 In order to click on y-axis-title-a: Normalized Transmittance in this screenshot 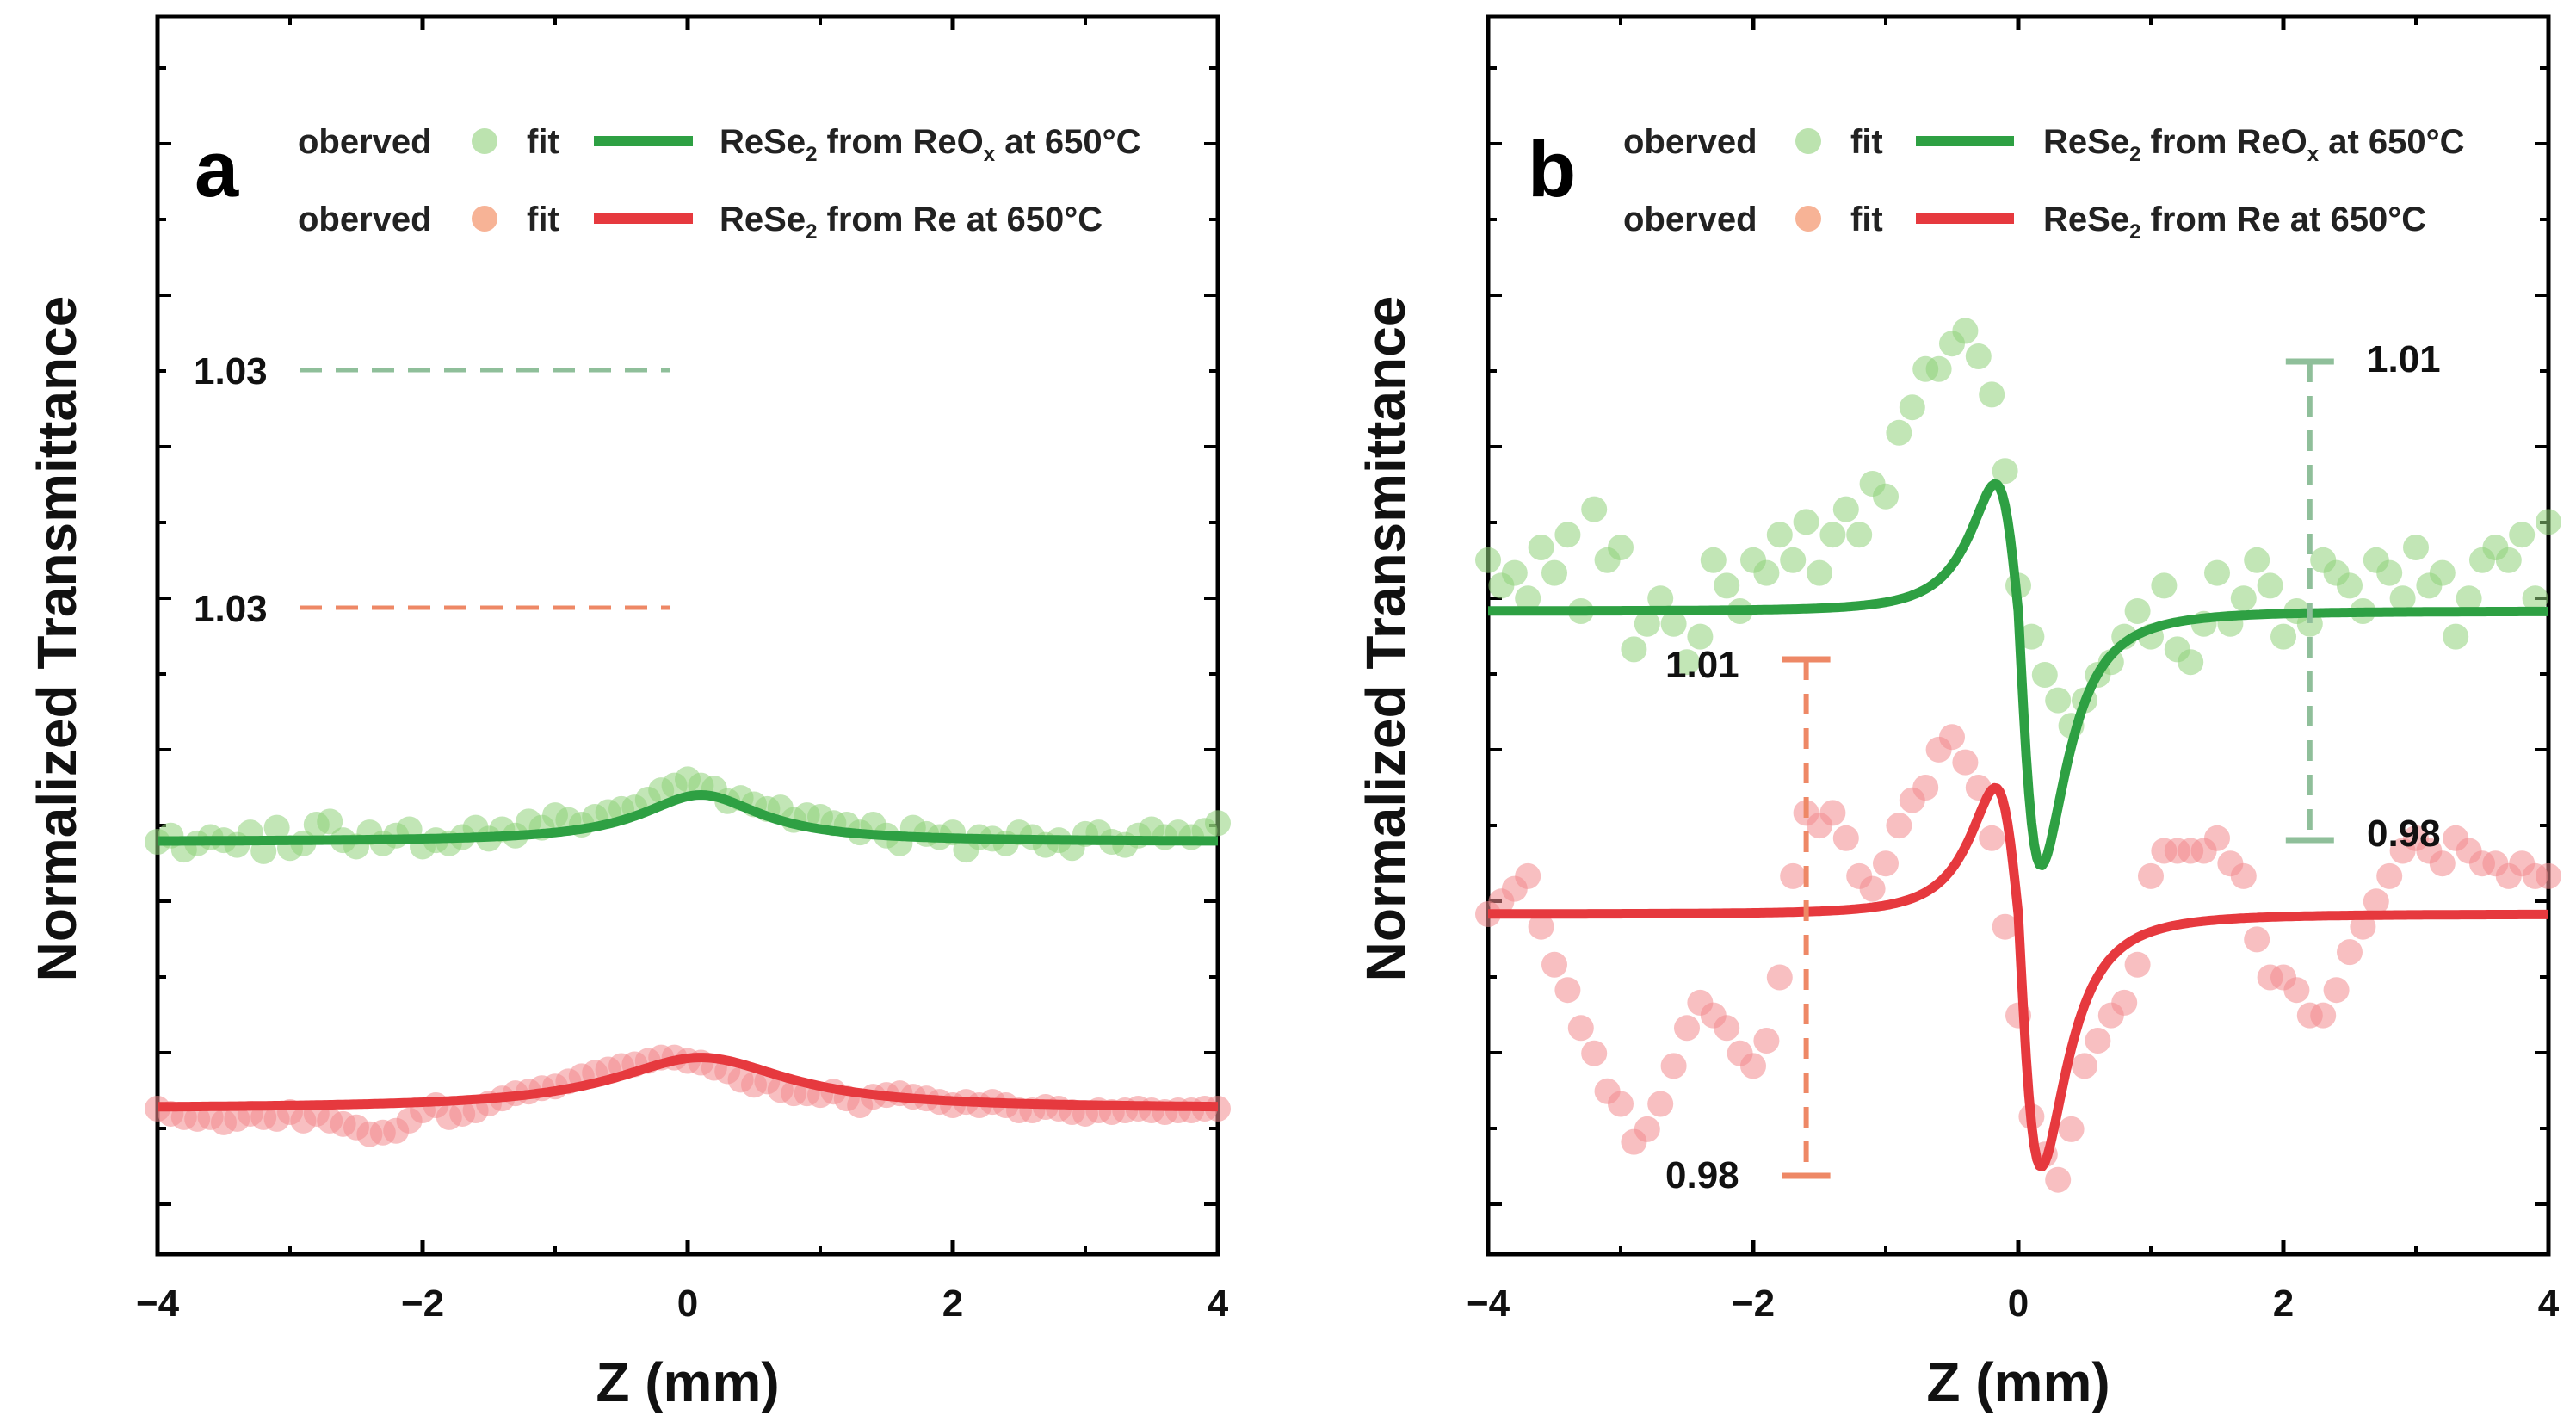, I will do `click(57, 639)`.